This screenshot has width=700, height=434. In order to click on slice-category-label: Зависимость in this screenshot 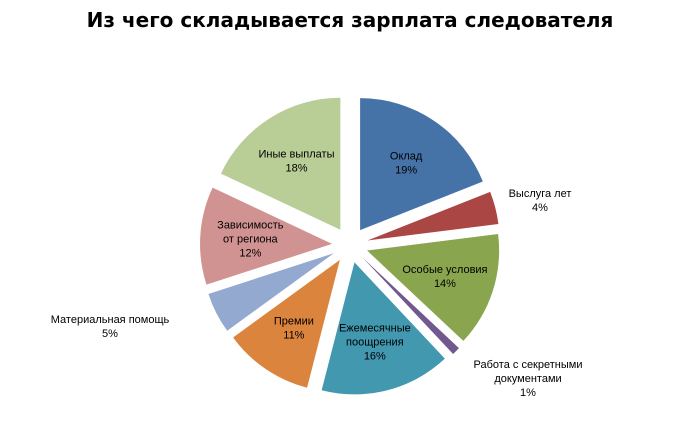, I will do `click(250, 226)`.